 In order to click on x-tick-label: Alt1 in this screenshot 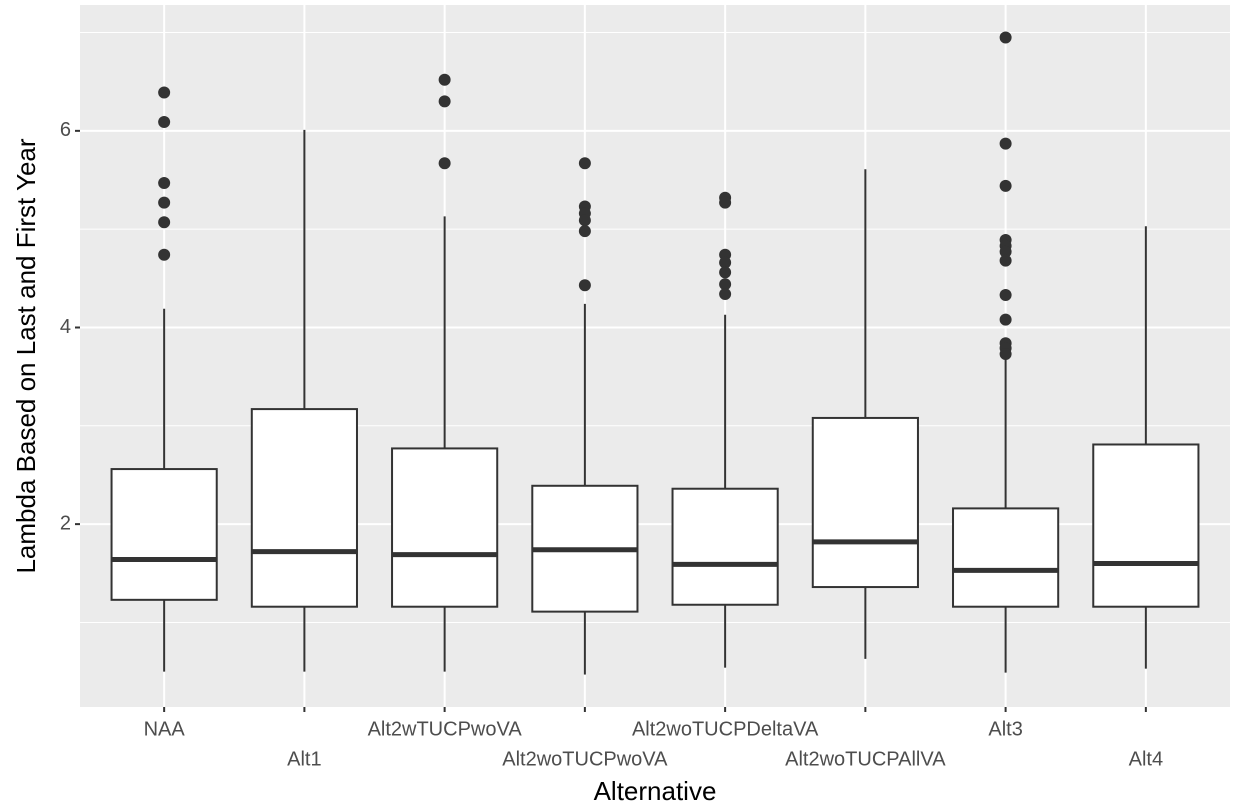, I will do `click(304, 759)`.